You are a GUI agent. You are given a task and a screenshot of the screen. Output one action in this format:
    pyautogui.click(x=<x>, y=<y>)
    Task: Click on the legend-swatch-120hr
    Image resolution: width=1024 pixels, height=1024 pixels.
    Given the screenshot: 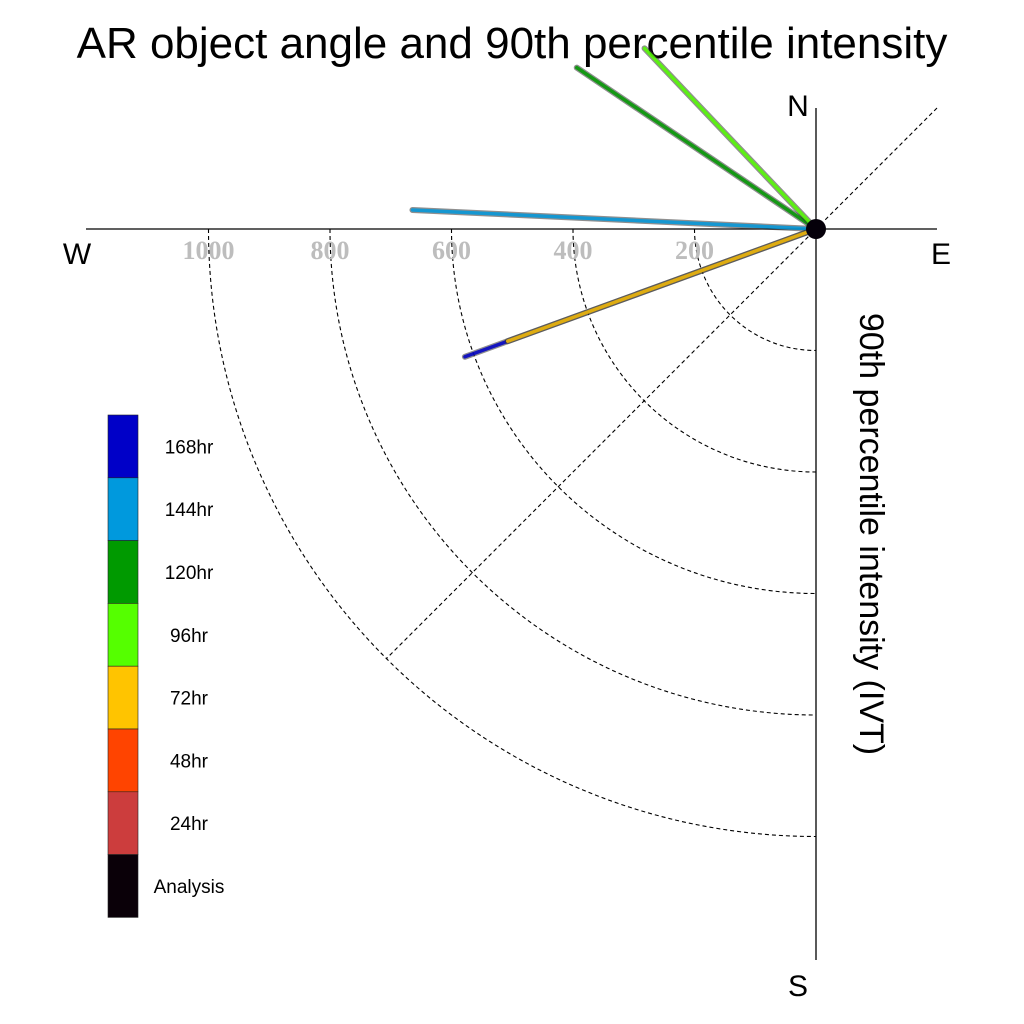 What is the action you would take?
    pyautogui.click(x=123, y=572)
    